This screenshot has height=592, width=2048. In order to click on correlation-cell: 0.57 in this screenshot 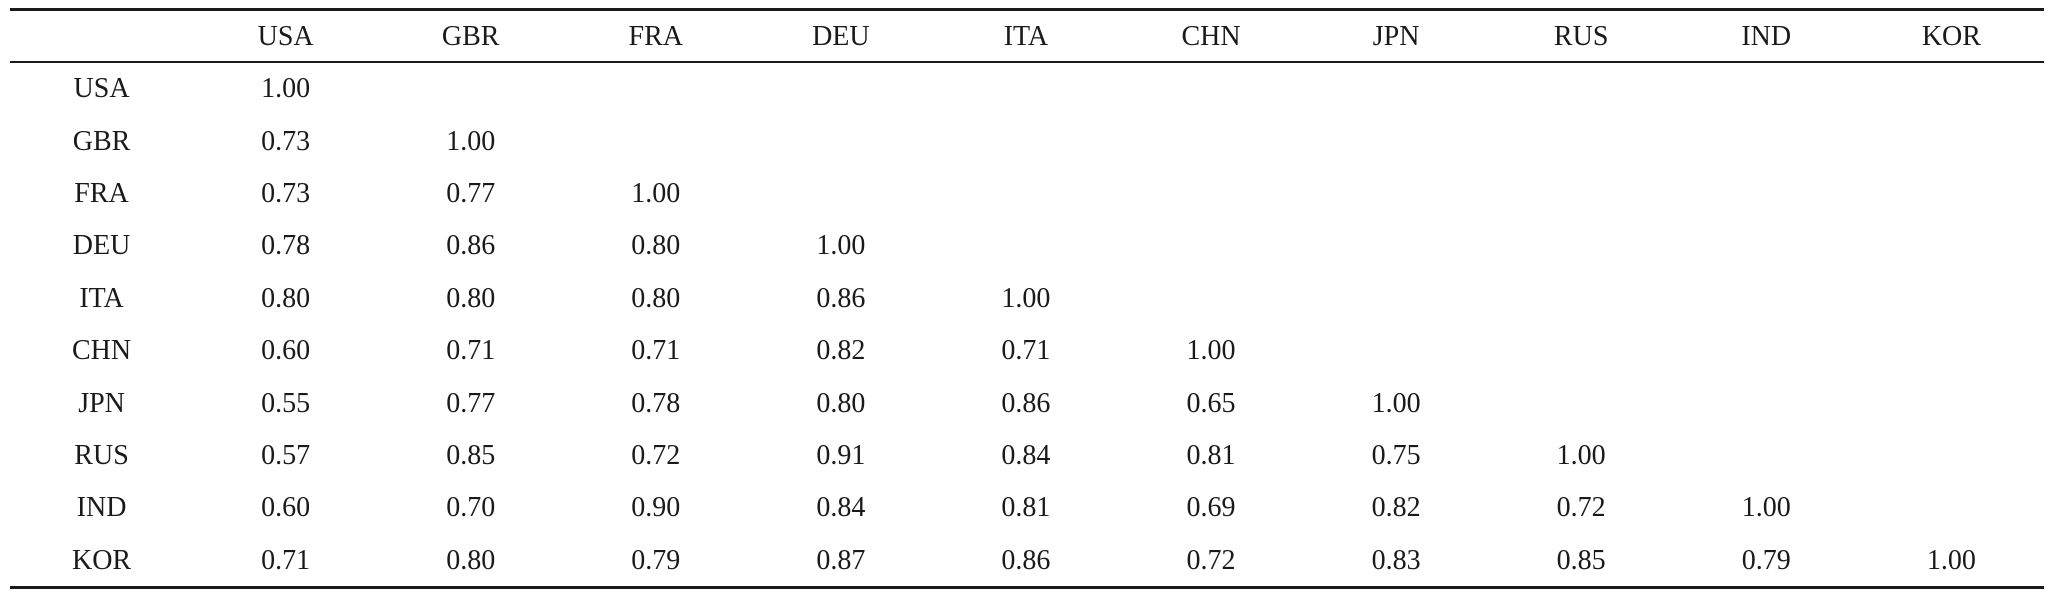, I will do `click(286, 455)`.